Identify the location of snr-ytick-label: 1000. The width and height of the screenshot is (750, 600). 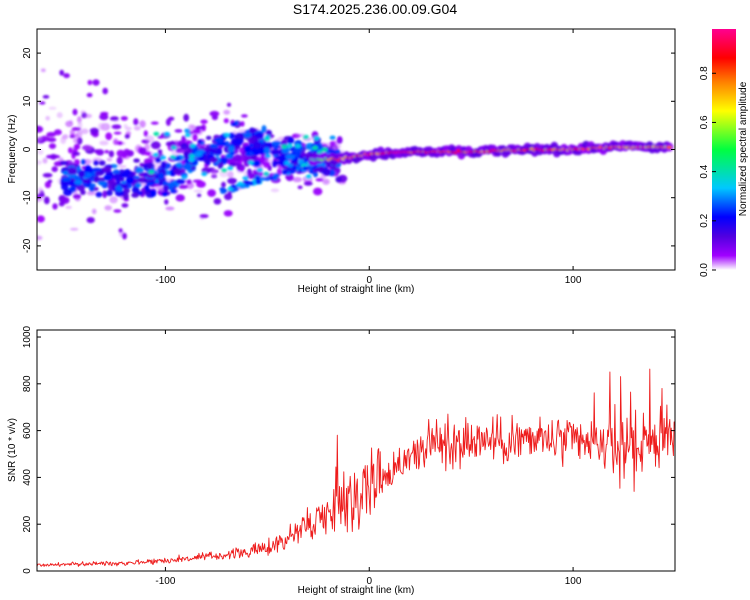
(27, 336).